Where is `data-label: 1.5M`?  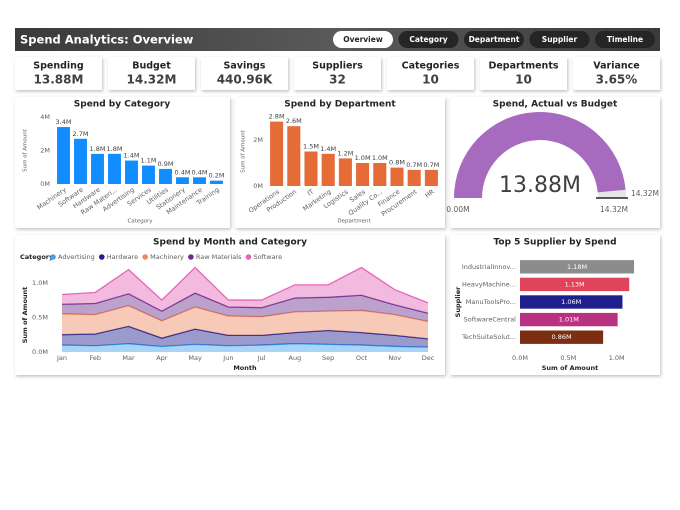 data-label: 1.5M is located at coordinates (311, 147).